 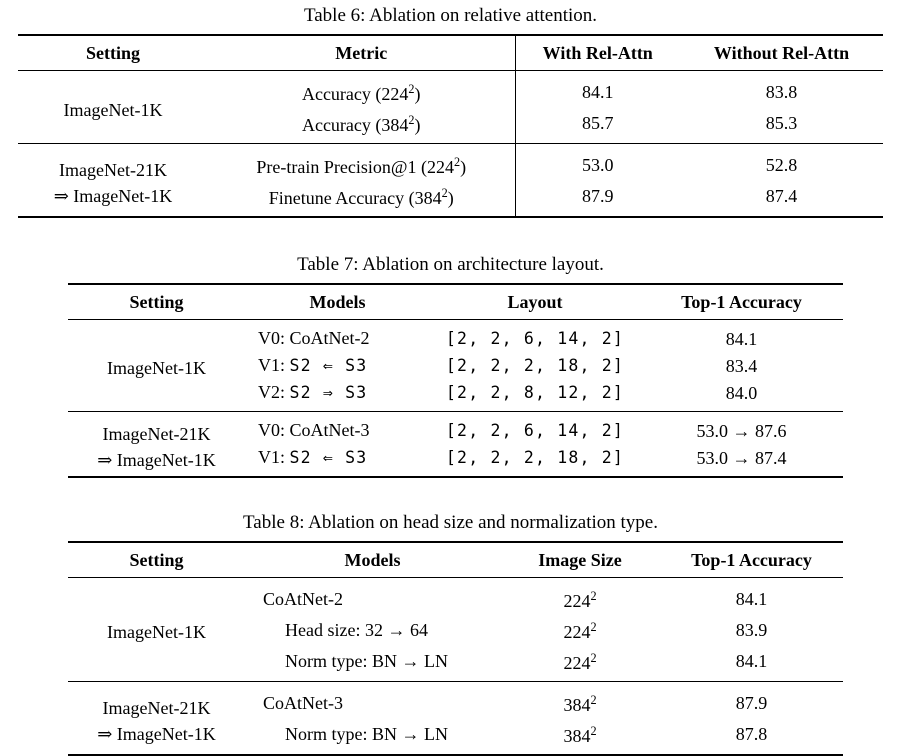 What do you see at coordinates (113, 53) in the screenshot?
I see `t6-col-header-setting: Setting` at bounding box center [113, 53].